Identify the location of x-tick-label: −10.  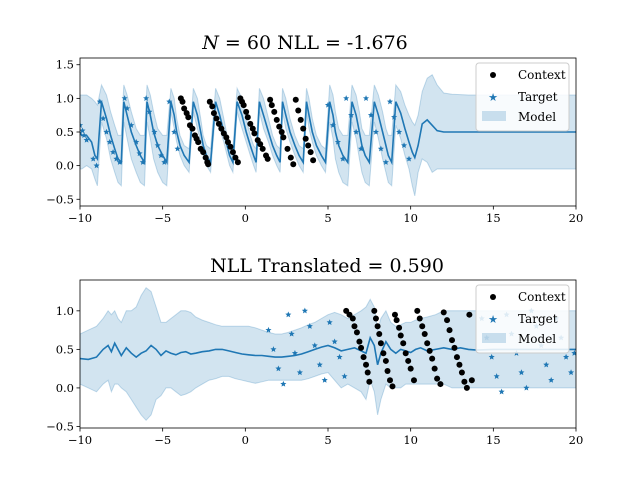
(80, 440).